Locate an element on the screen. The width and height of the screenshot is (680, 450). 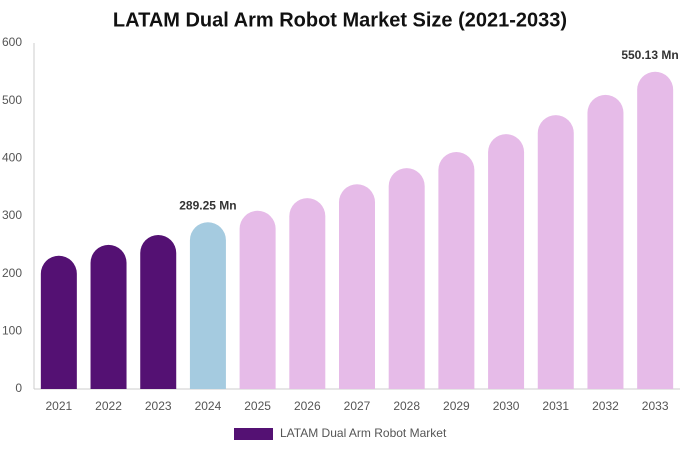
x-tick-label: 2025 is located at coordinates (257, 406).